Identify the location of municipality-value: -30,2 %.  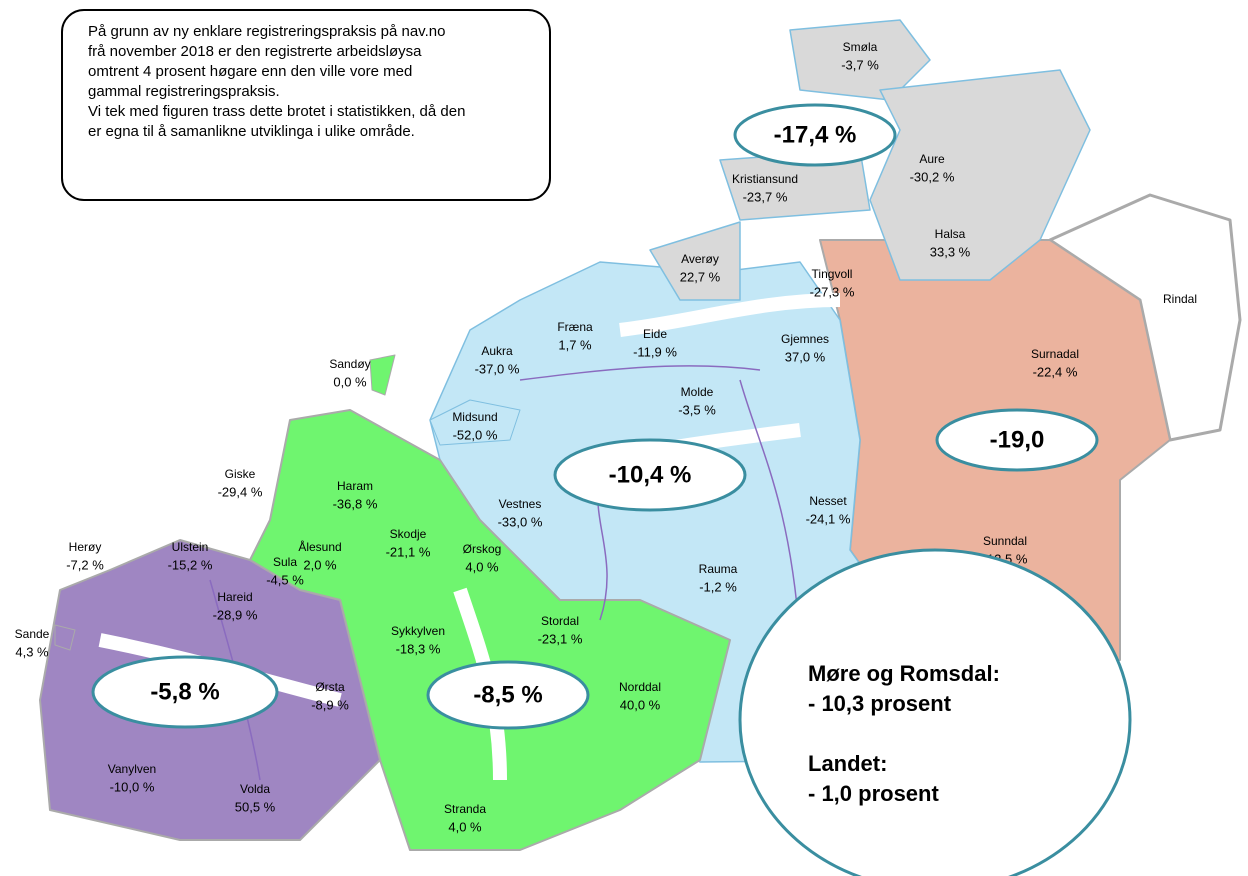
(932, 176).